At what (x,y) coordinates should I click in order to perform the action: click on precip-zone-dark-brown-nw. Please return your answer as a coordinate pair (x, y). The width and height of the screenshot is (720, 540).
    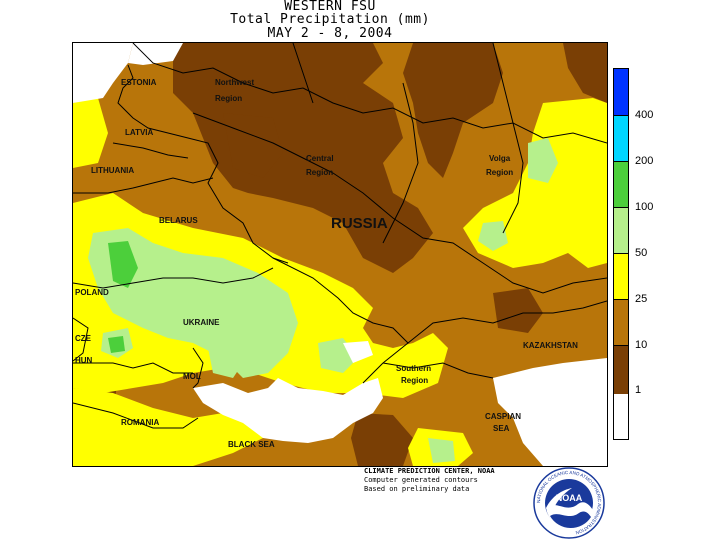
    Looking at the image, I should click on (253, 145).